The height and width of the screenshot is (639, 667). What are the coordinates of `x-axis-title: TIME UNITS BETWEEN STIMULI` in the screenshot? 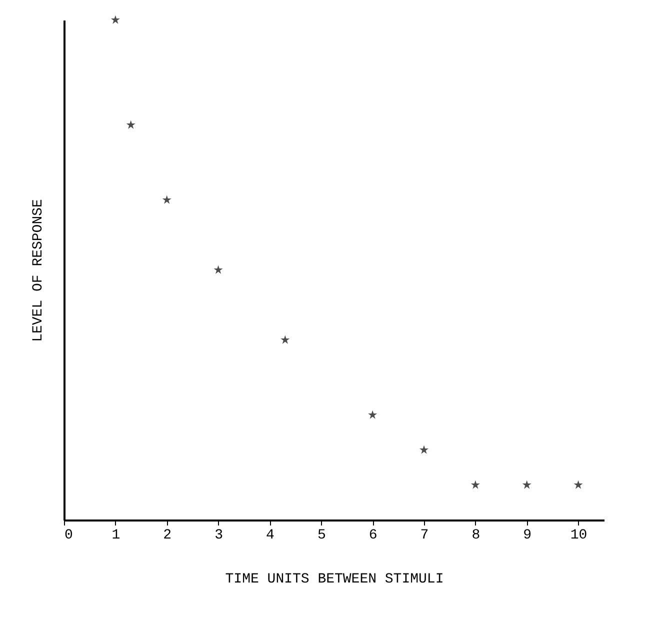 It's located at (334, 580).